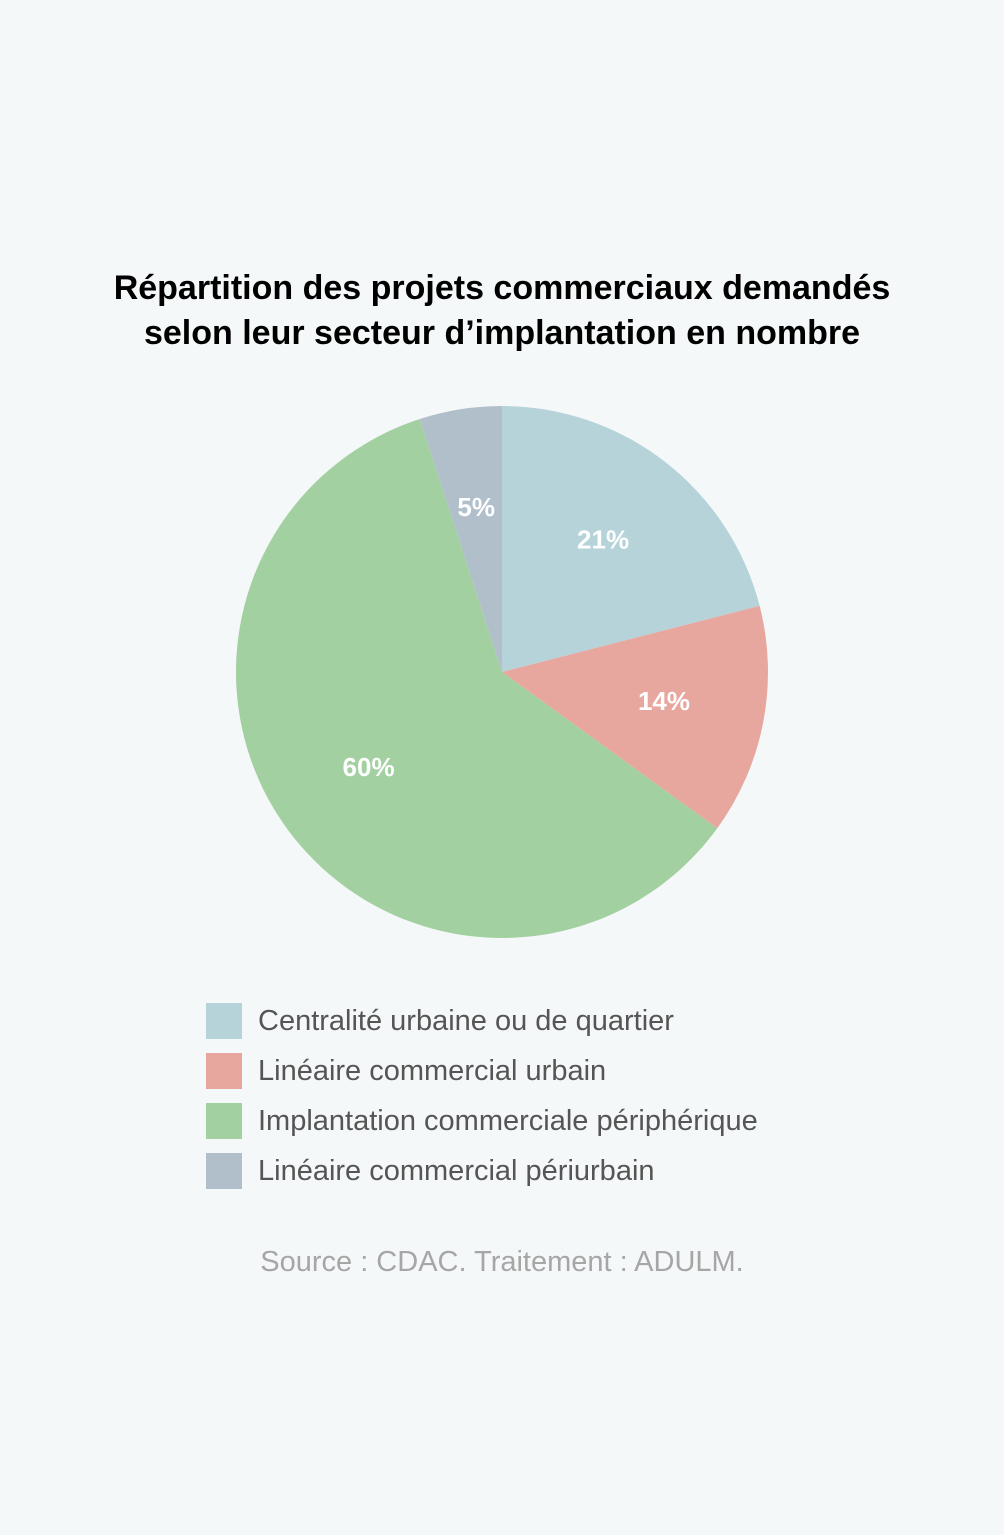 The width and height of the screenshot is (1004, 1535). Describe the element at coordinates (456, 1170) in the screenshot. I see `legend-label-4: Linéaire commercial périurbain` at that location.